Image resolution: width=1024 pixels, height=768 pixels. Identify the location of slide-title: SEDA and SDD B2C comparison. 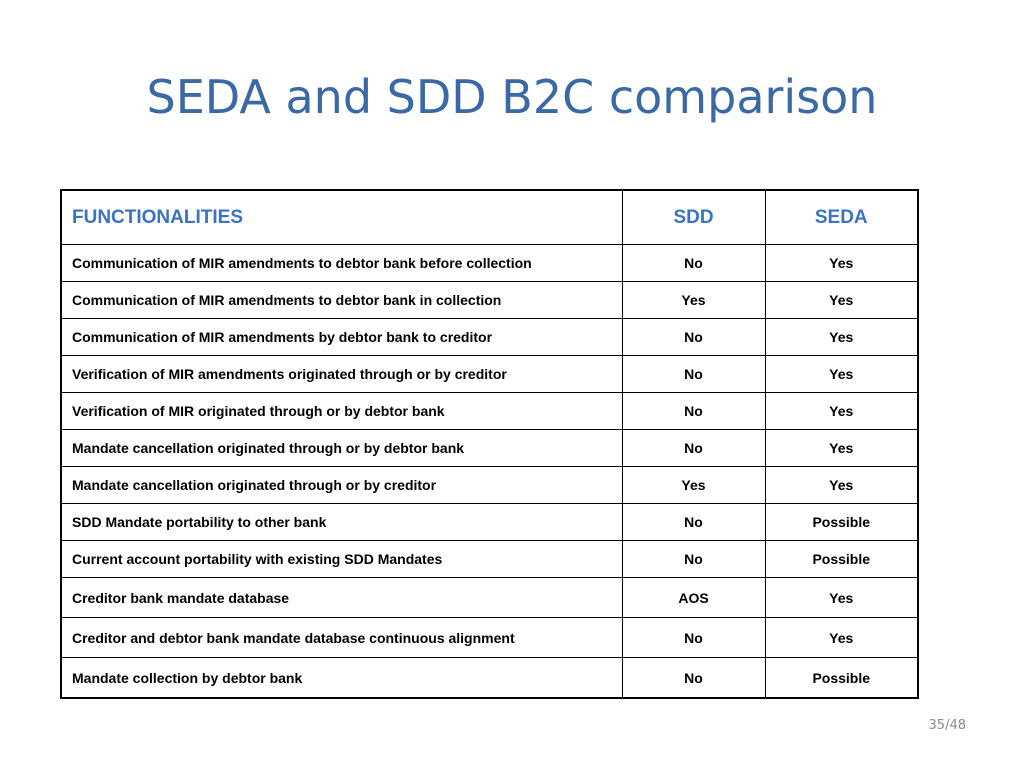
(512, 97).